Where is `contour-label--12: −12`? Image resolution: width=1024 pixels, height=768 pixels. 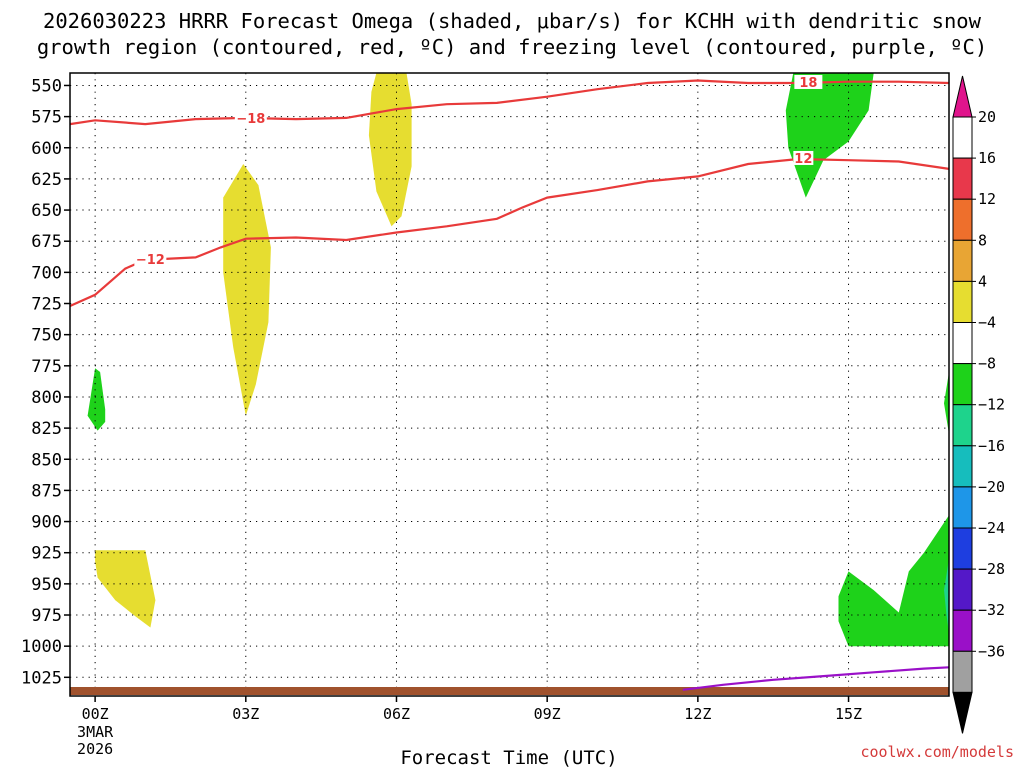
contour-label--12: −12 is located at coordinates (150, 260).